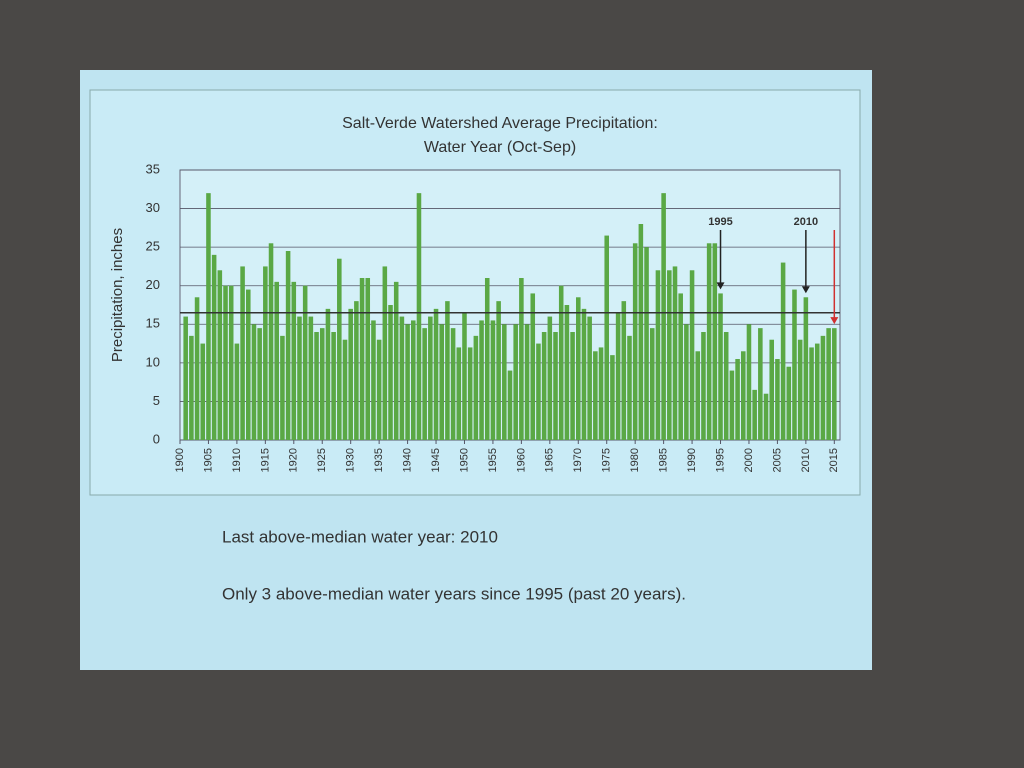 The image size is (1024, 768). What do you see at coordinates (208, 460) in the screenshot?
I see `x-tick-label: 1905` at bounding box center [208, 460].